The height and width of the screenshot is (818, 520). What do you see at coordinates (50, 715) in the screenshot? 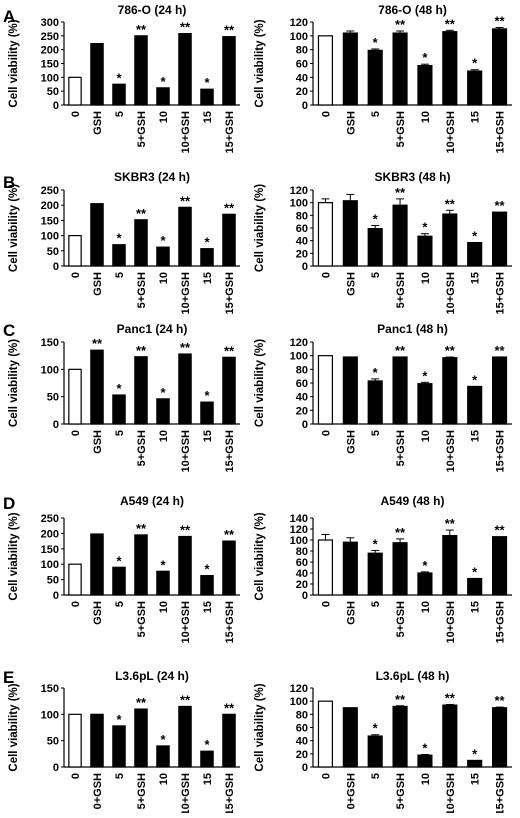
I see `y-tick-label: 100` at bounding box center [50, 715].